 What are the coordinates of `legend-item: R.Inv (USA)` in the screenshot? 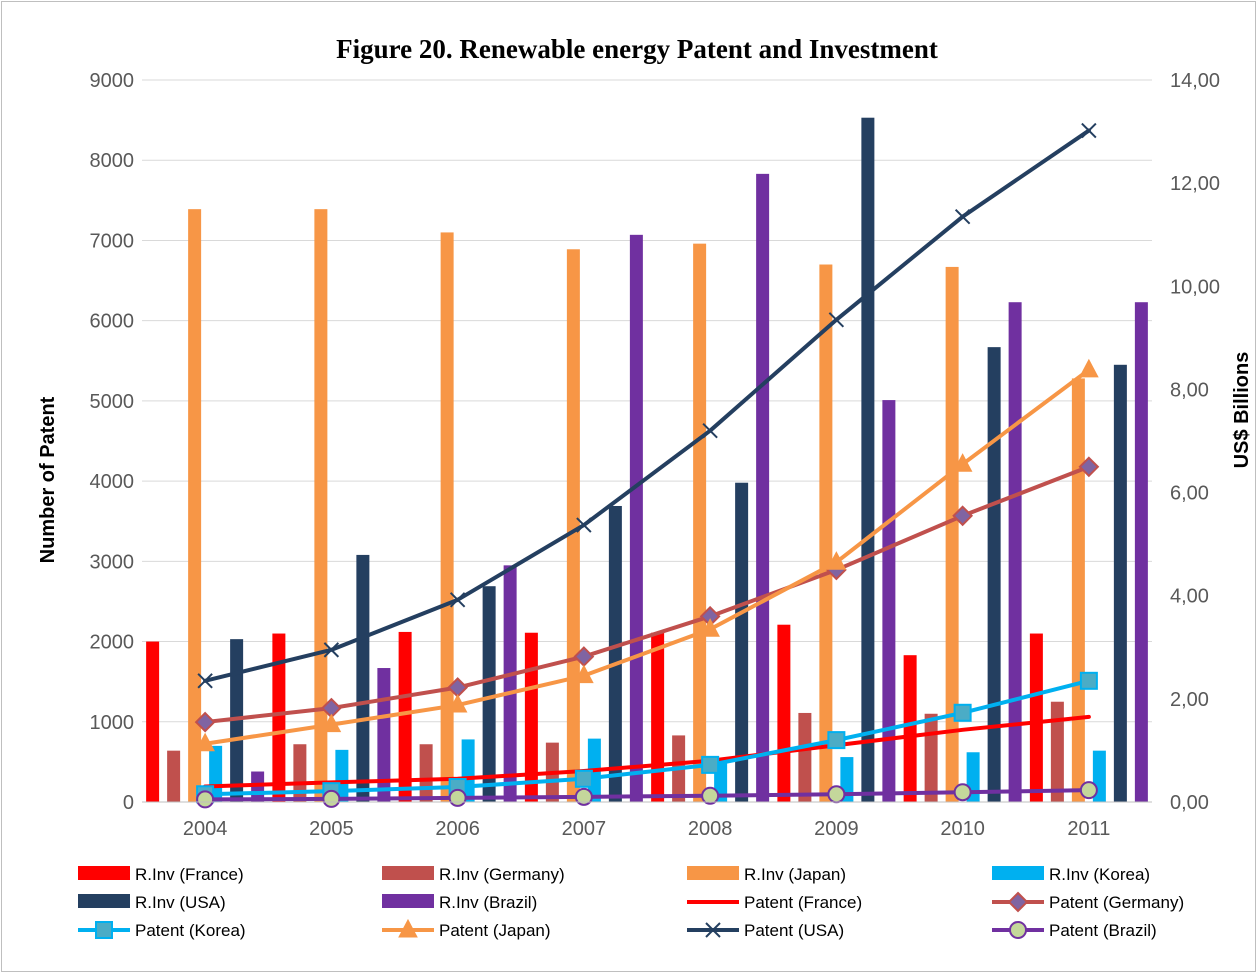 It's located at (152, 902).